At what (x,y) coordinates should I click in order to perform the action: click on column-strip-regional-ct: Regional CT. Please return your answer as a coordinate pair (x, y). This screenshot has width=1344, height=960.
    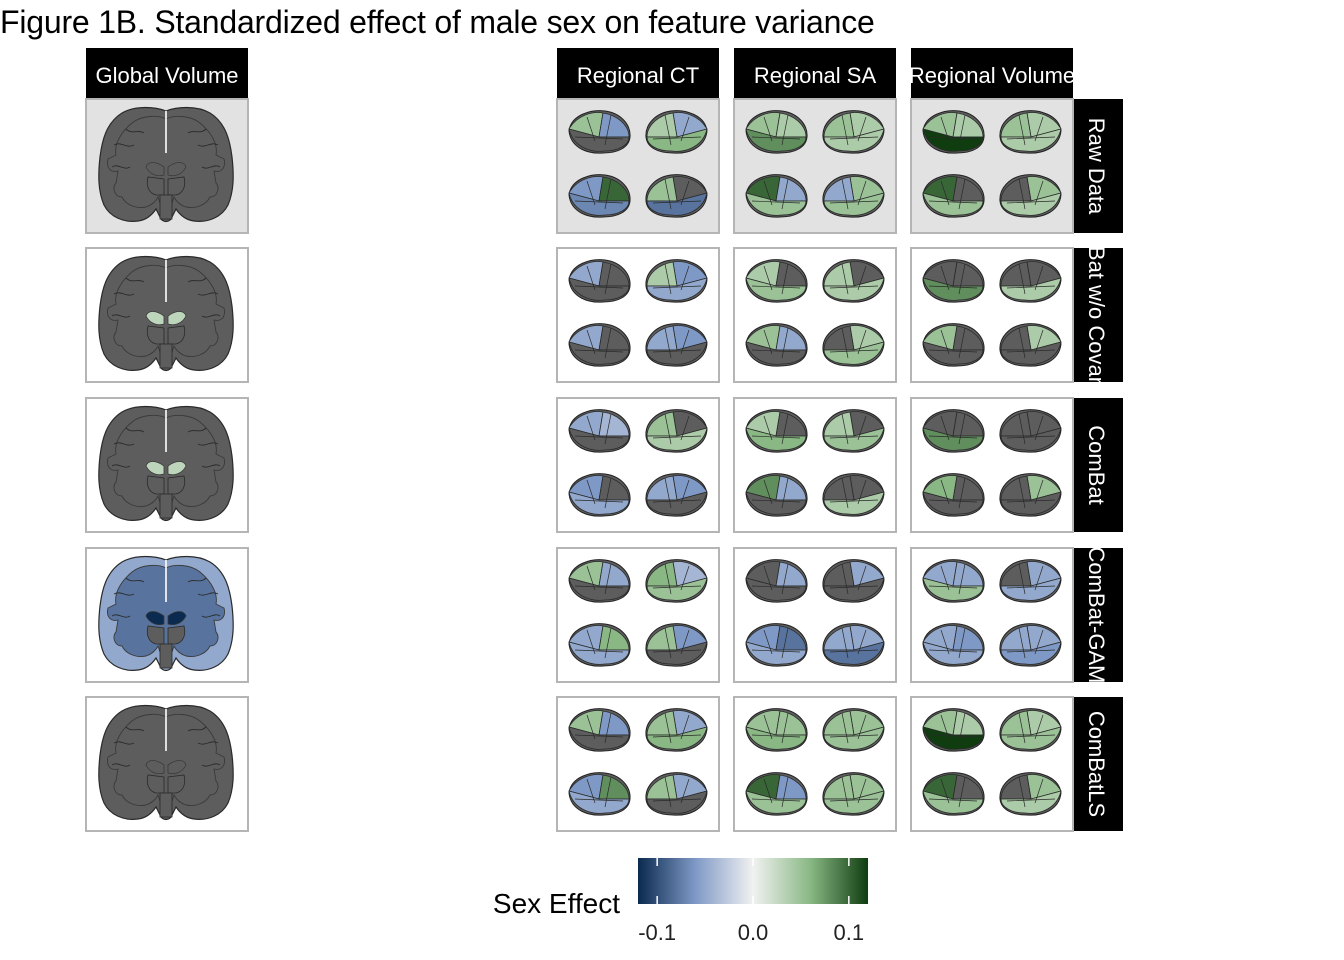
    Looking at the image, I should click on (638, 74).